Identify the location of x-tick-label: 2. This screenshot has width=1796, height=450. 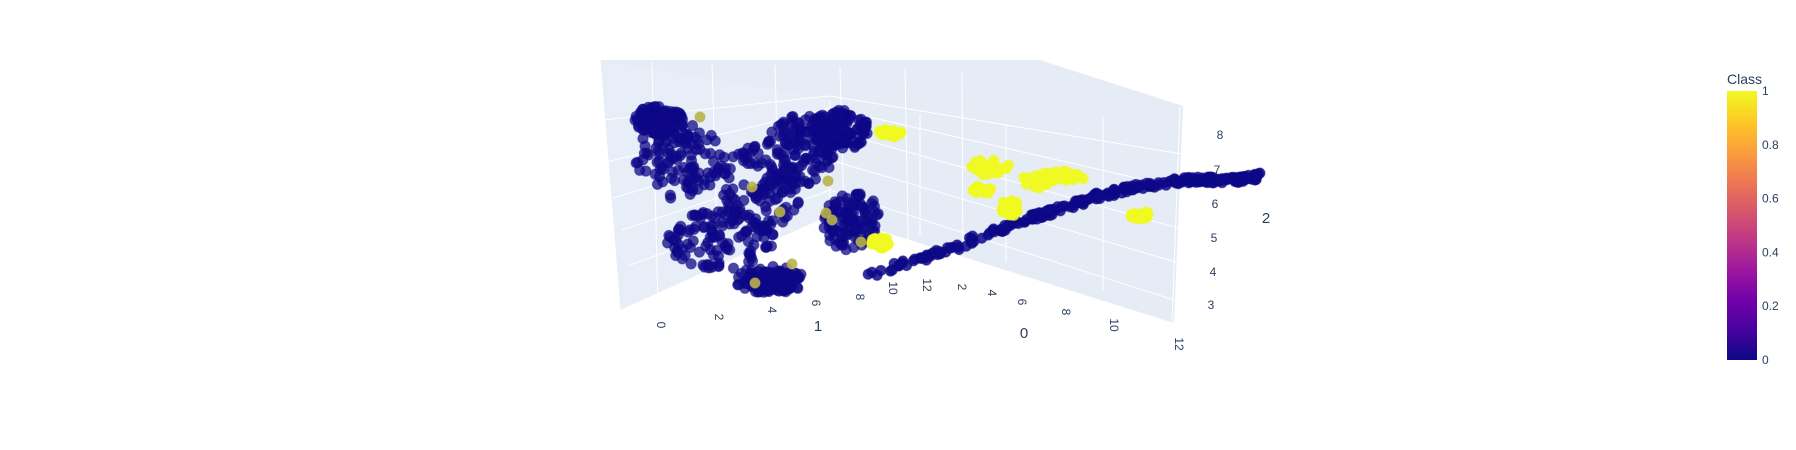
(962, 287).